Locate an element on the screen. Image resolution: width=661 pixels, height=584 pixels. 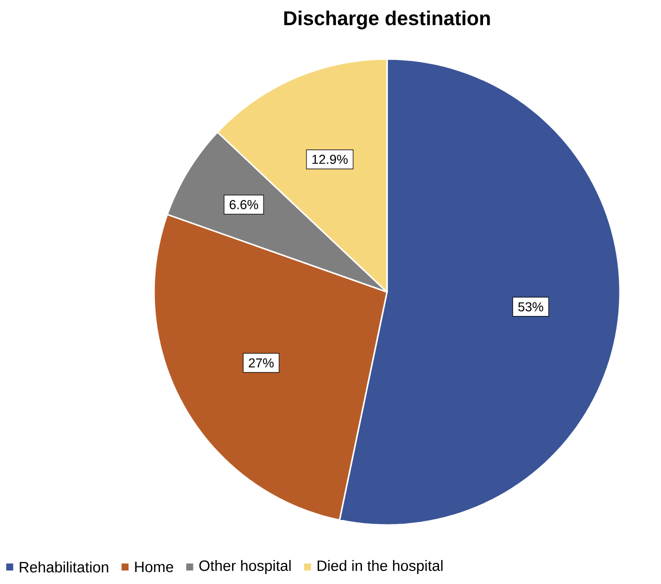
data-label: 53% is located at coordinates (531, 307).